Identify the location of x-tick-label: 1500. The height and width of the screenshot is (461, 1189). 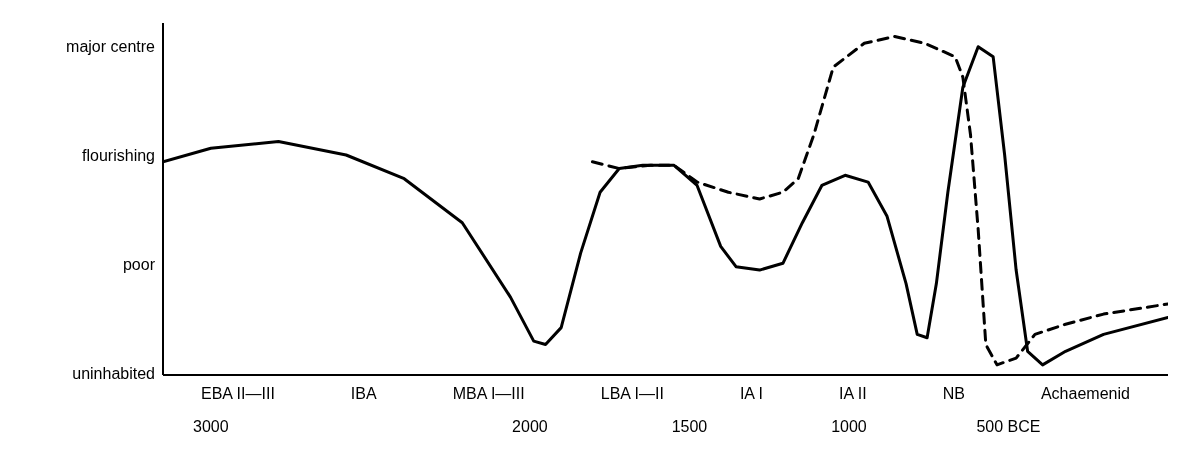
(689, 427).